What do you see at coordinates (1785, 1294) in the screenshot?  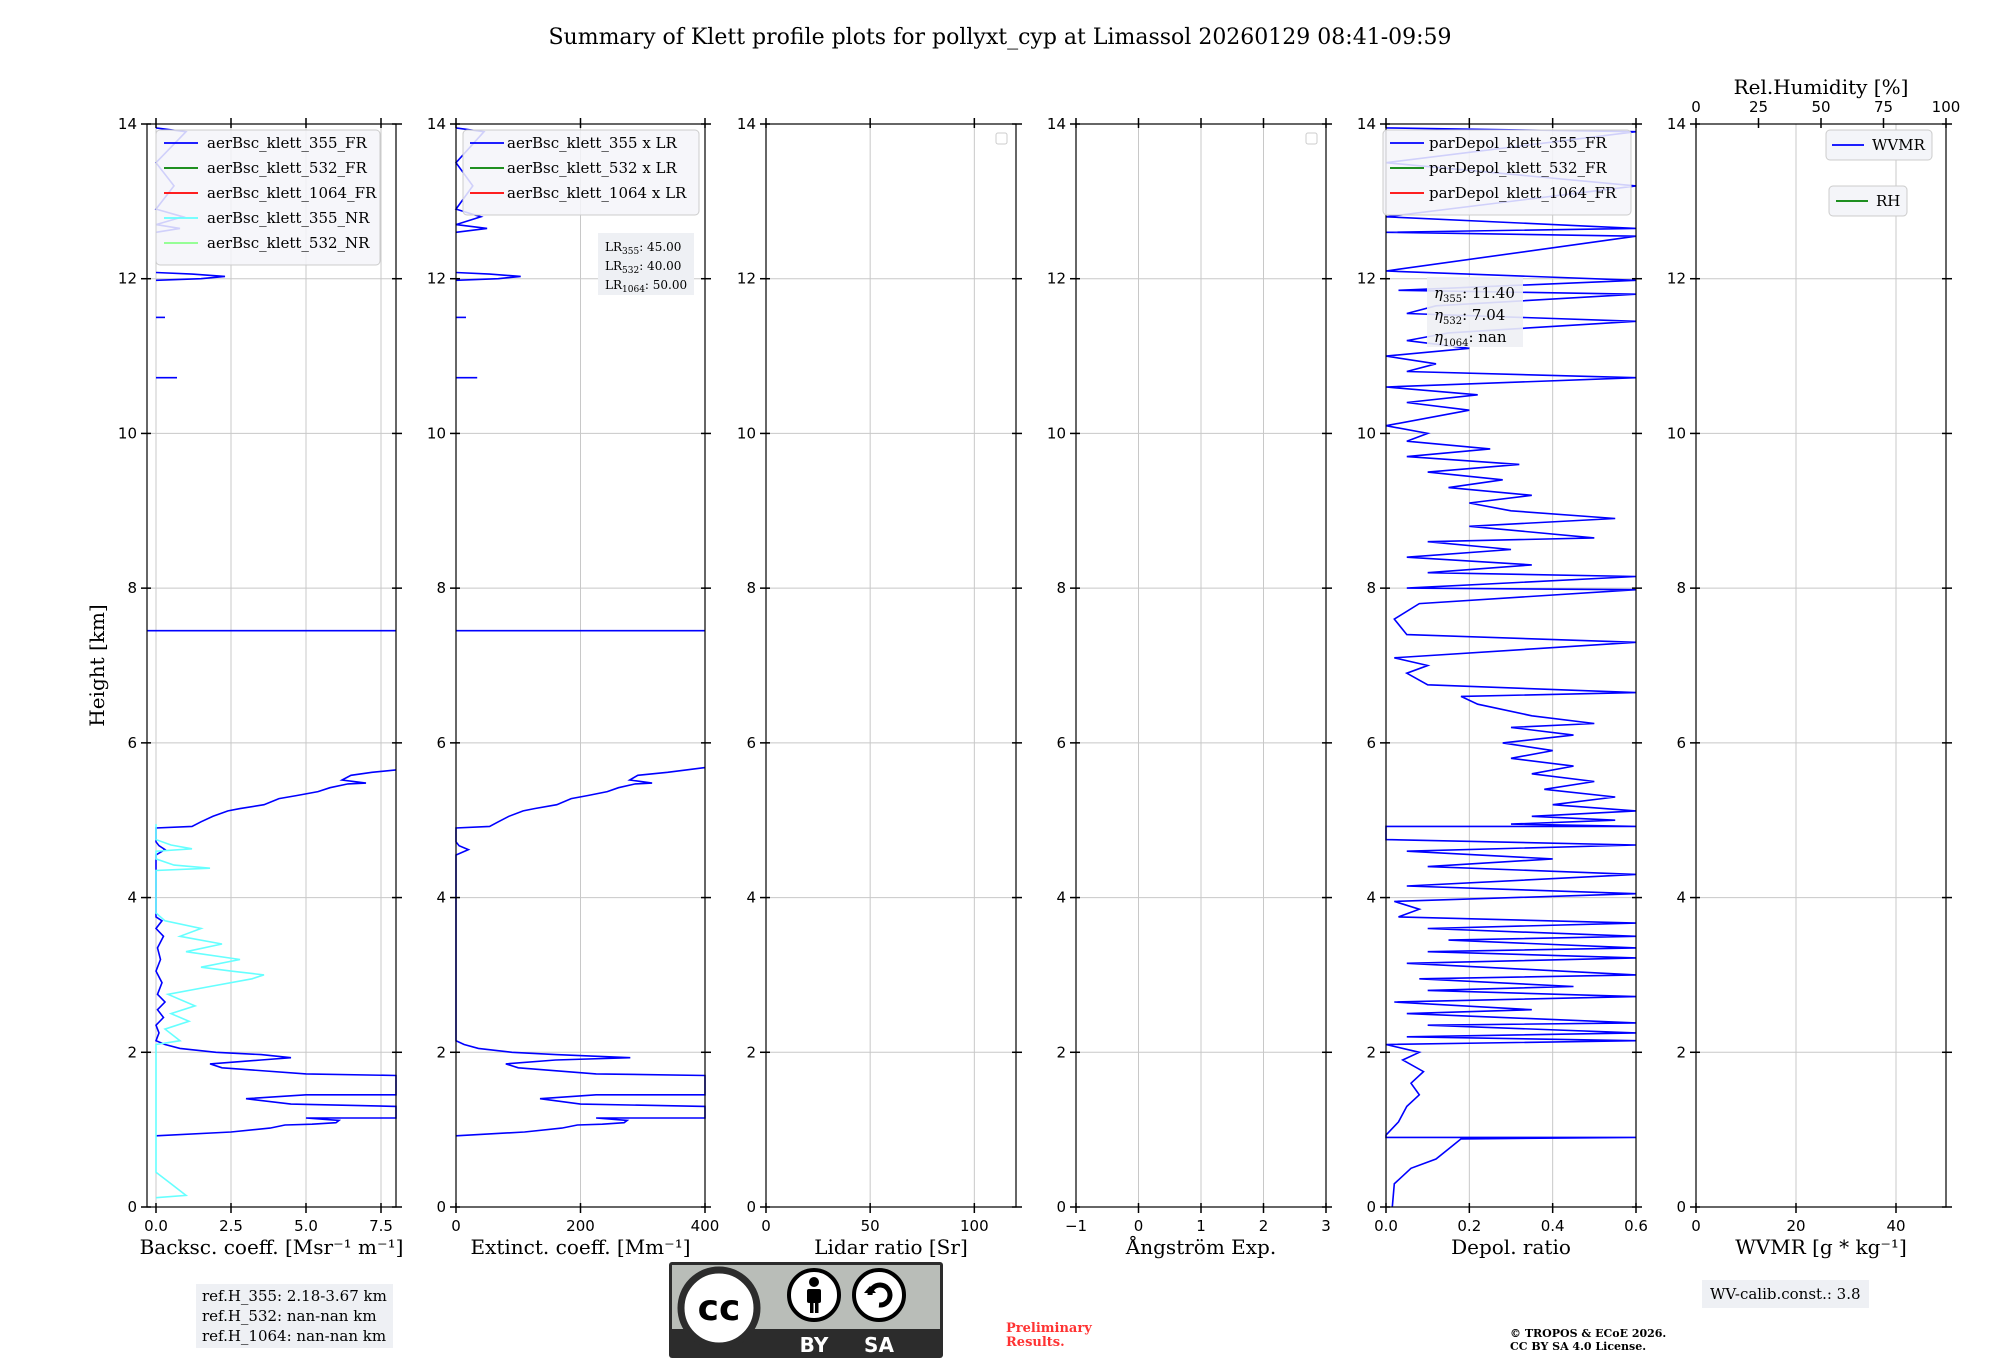 I see `wv-calib-text: WV-calib.const.: 3.8` at bounding box center [1785, 1294].